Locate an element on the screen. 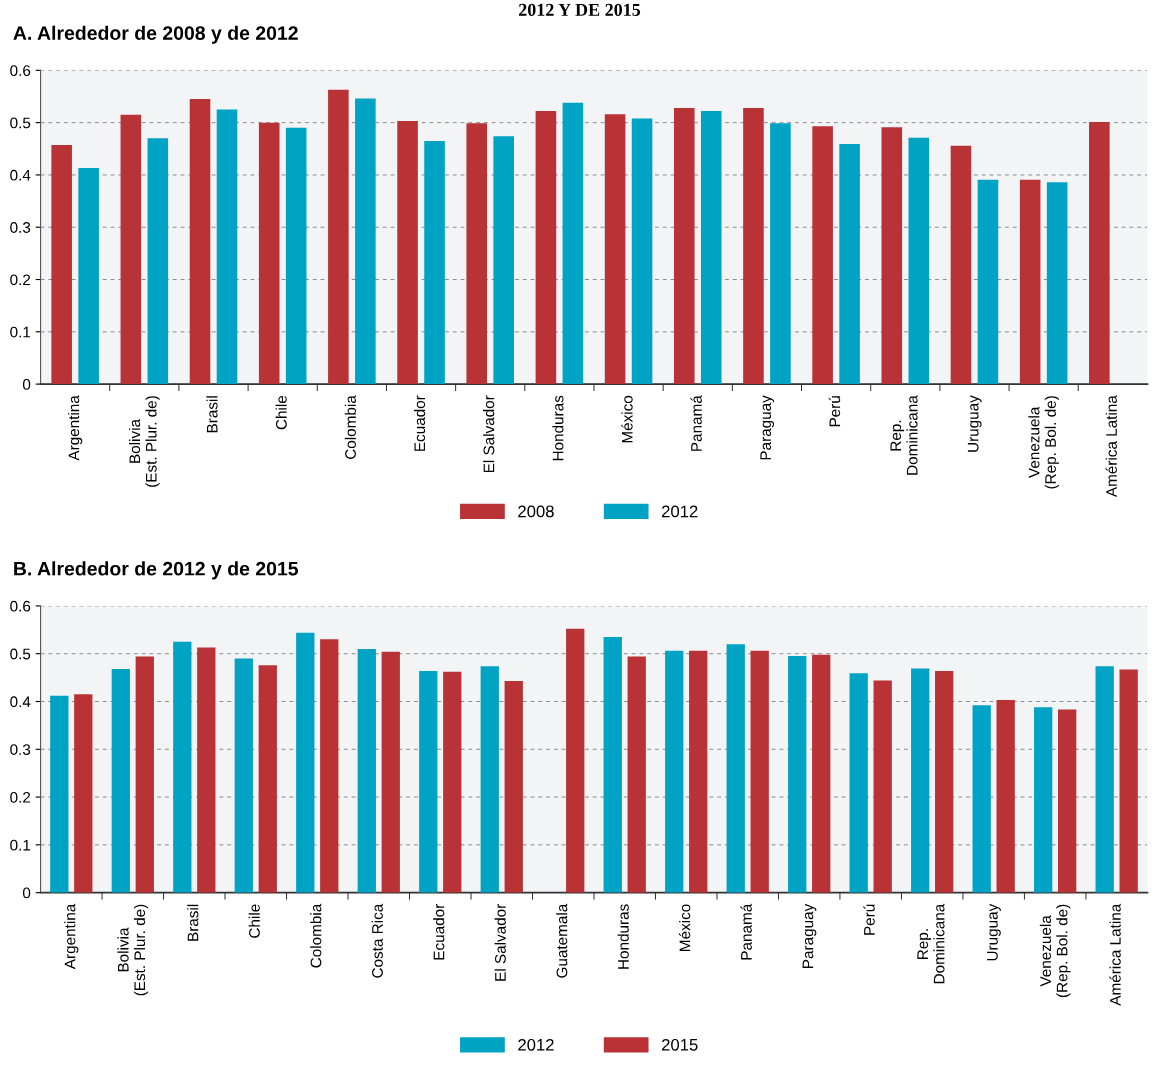 Image resolution: width=1159 pixels, height=1082 pixels. x-tick-label: Bolivia (Est. Plur. de) is located at coordinates (133, 950).